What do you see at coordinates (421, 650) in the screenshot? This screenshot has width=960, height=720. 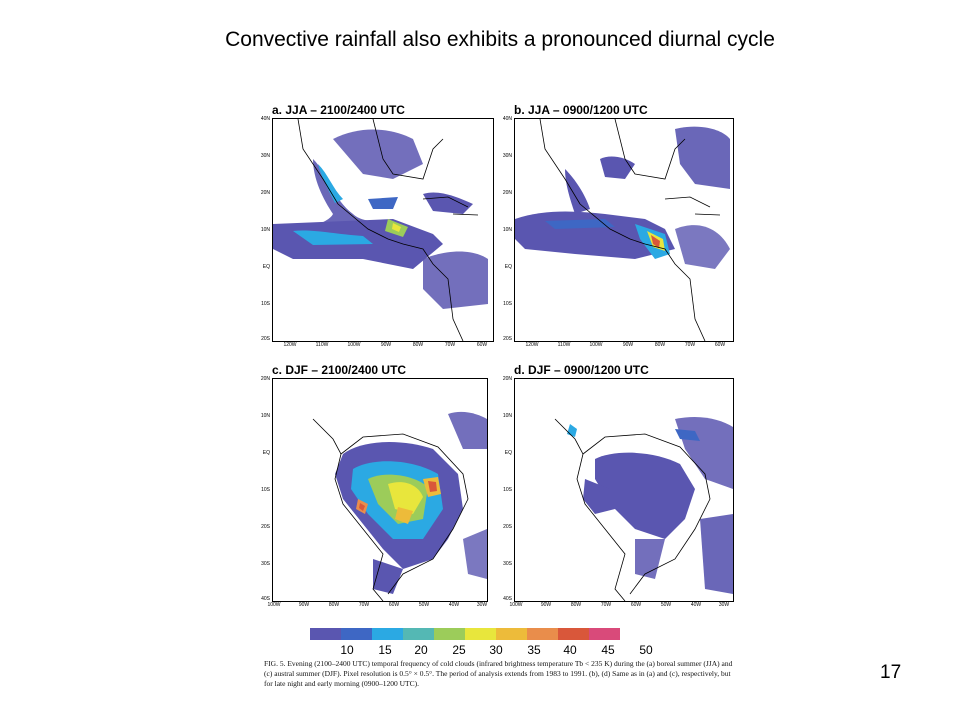 I see `colorbar-label: 20` at bounding box center [421, 650].